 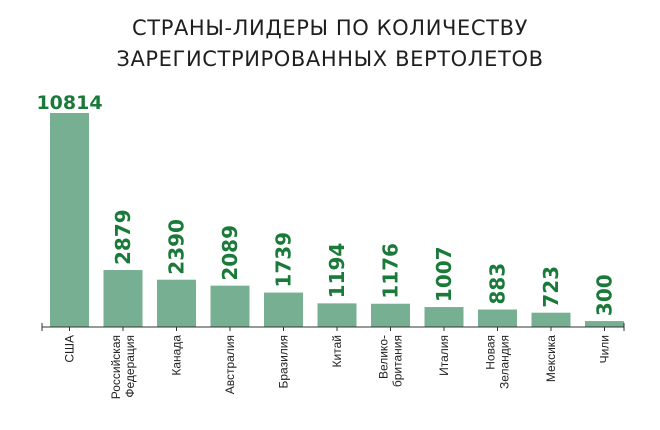 What do you see at coordinates (498, 284) in the screenshot?
I see `value-label: 883` at bounding box center [498, 284].